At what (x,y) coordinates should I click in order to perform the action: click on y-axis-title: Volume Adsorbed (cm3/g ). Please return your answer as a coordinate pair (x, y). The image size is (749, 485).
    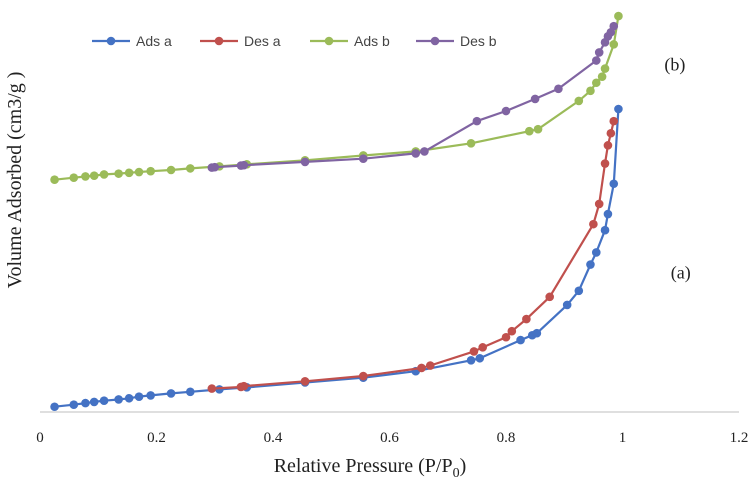
    Looking at the image, I should click on (15, 180).